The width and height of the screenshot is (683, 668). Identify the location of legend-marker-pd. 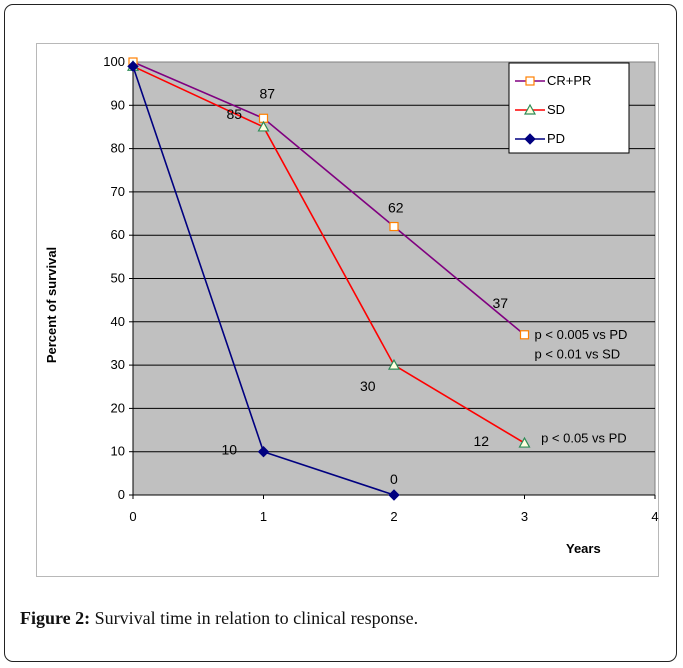
(530, 139).